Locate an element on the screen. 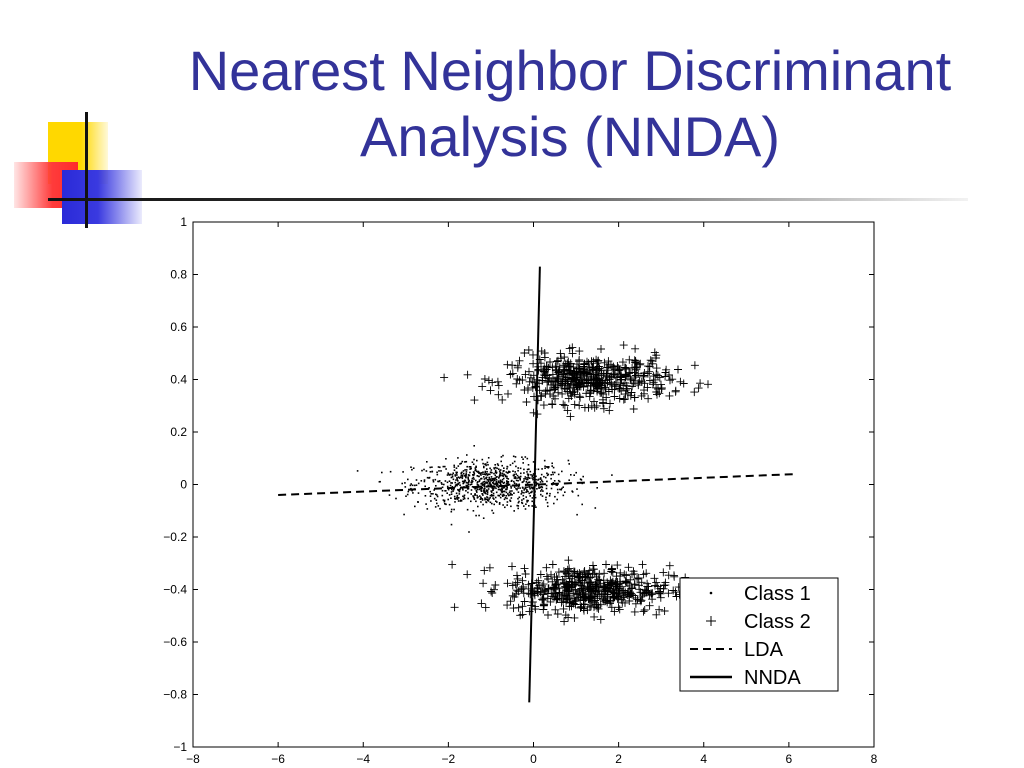  decor-title-underline is located at coordinates (508, 199).